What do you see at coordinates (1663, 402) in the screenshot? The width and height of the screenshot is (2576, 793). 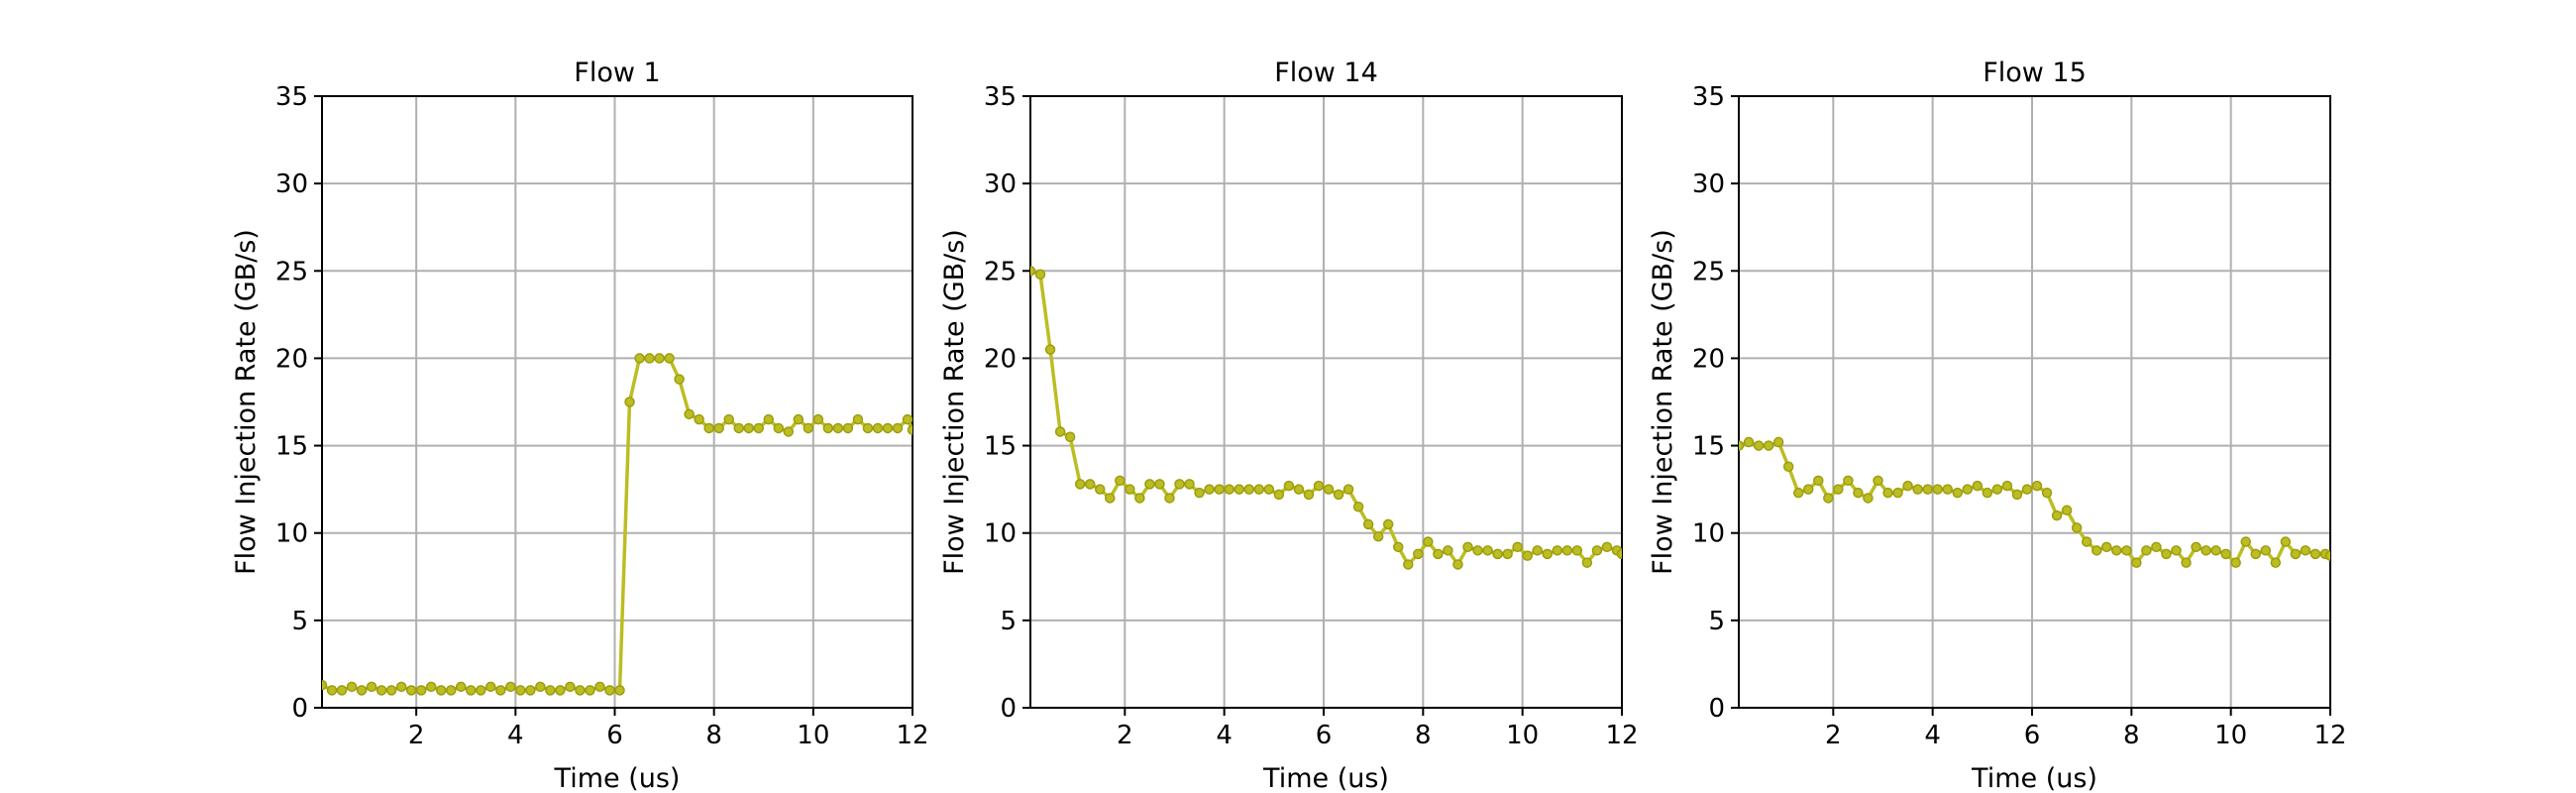 I see `y-axis-label: Flow Injection Rate (GB/s)` at bounding box center [1663, 402].